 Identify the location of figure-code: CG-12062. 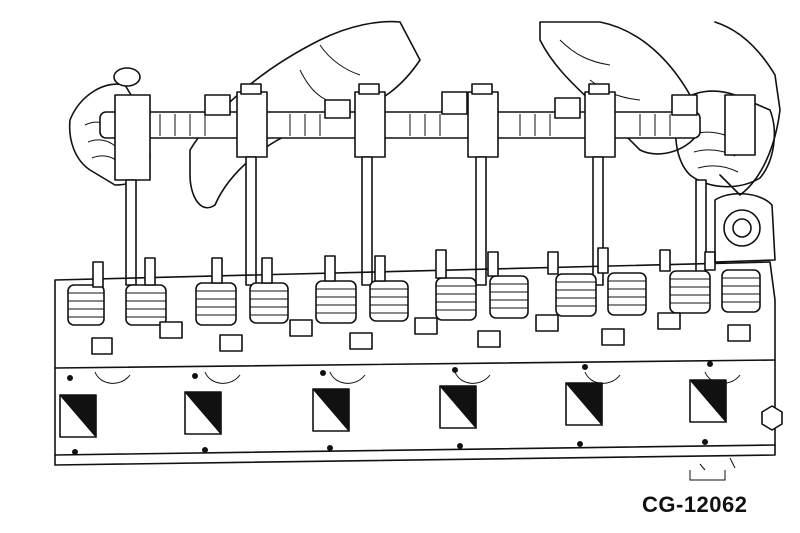
(695, 504).